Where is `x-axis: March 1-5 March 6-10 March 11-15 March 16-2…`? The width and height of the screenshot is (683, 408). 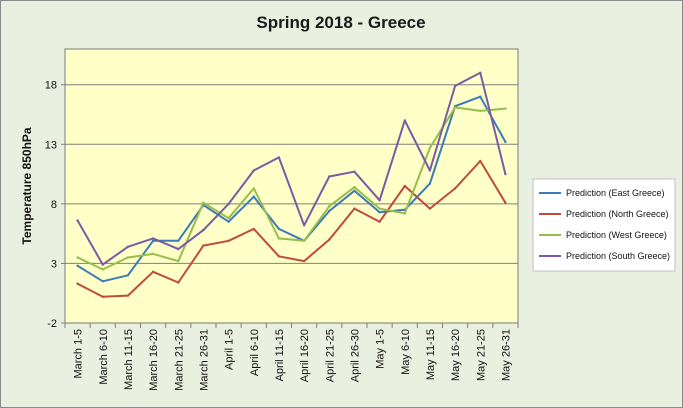 x-axis: March 1-5 March 6-10 March 11-15 March 16-2… is located at coordinates (291, 357).